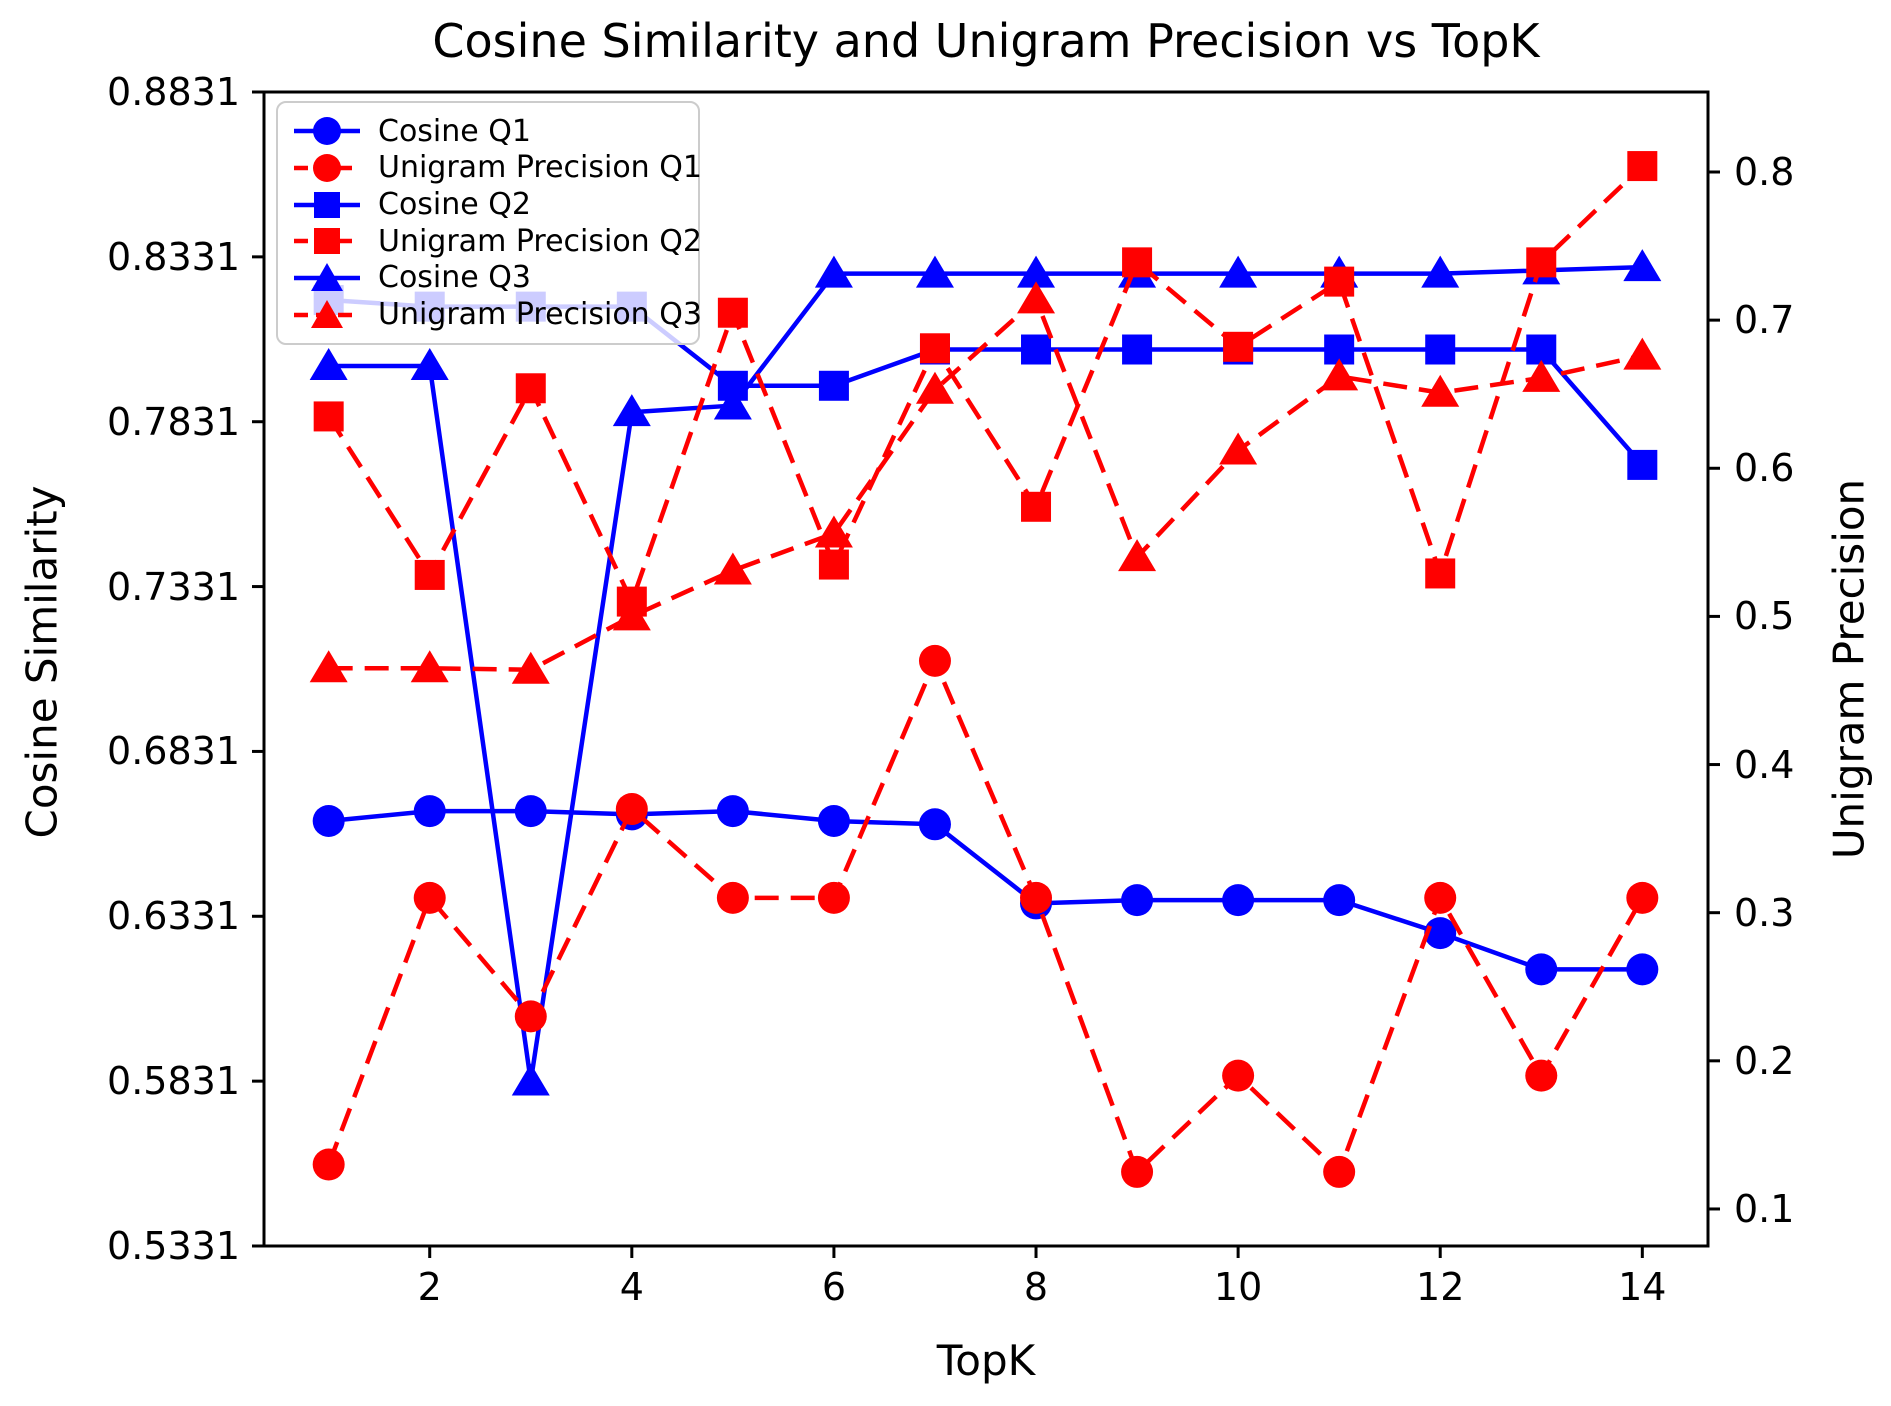 This screenshot has height=1406, width=1891. Describe the element at coordinates (173, 421) in the screenshot. I see `y-left-tick-label: 0.7831` at that location.